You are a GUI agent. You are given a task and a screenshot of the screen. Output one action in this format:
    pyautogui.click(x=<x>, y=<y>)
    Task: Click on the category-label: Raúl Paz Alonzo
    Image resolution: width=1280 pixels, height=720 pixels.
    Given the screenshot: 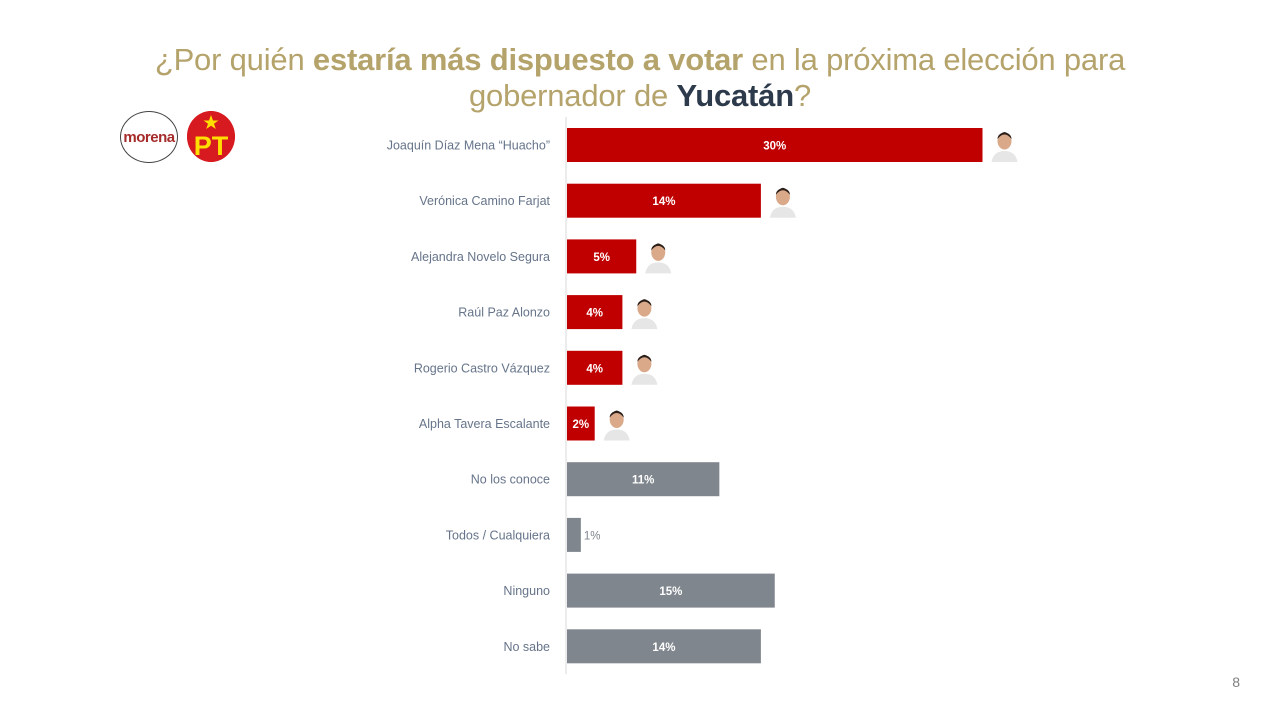 What is the action you would take?
    pyautogui.click(x=504, y=313)
    